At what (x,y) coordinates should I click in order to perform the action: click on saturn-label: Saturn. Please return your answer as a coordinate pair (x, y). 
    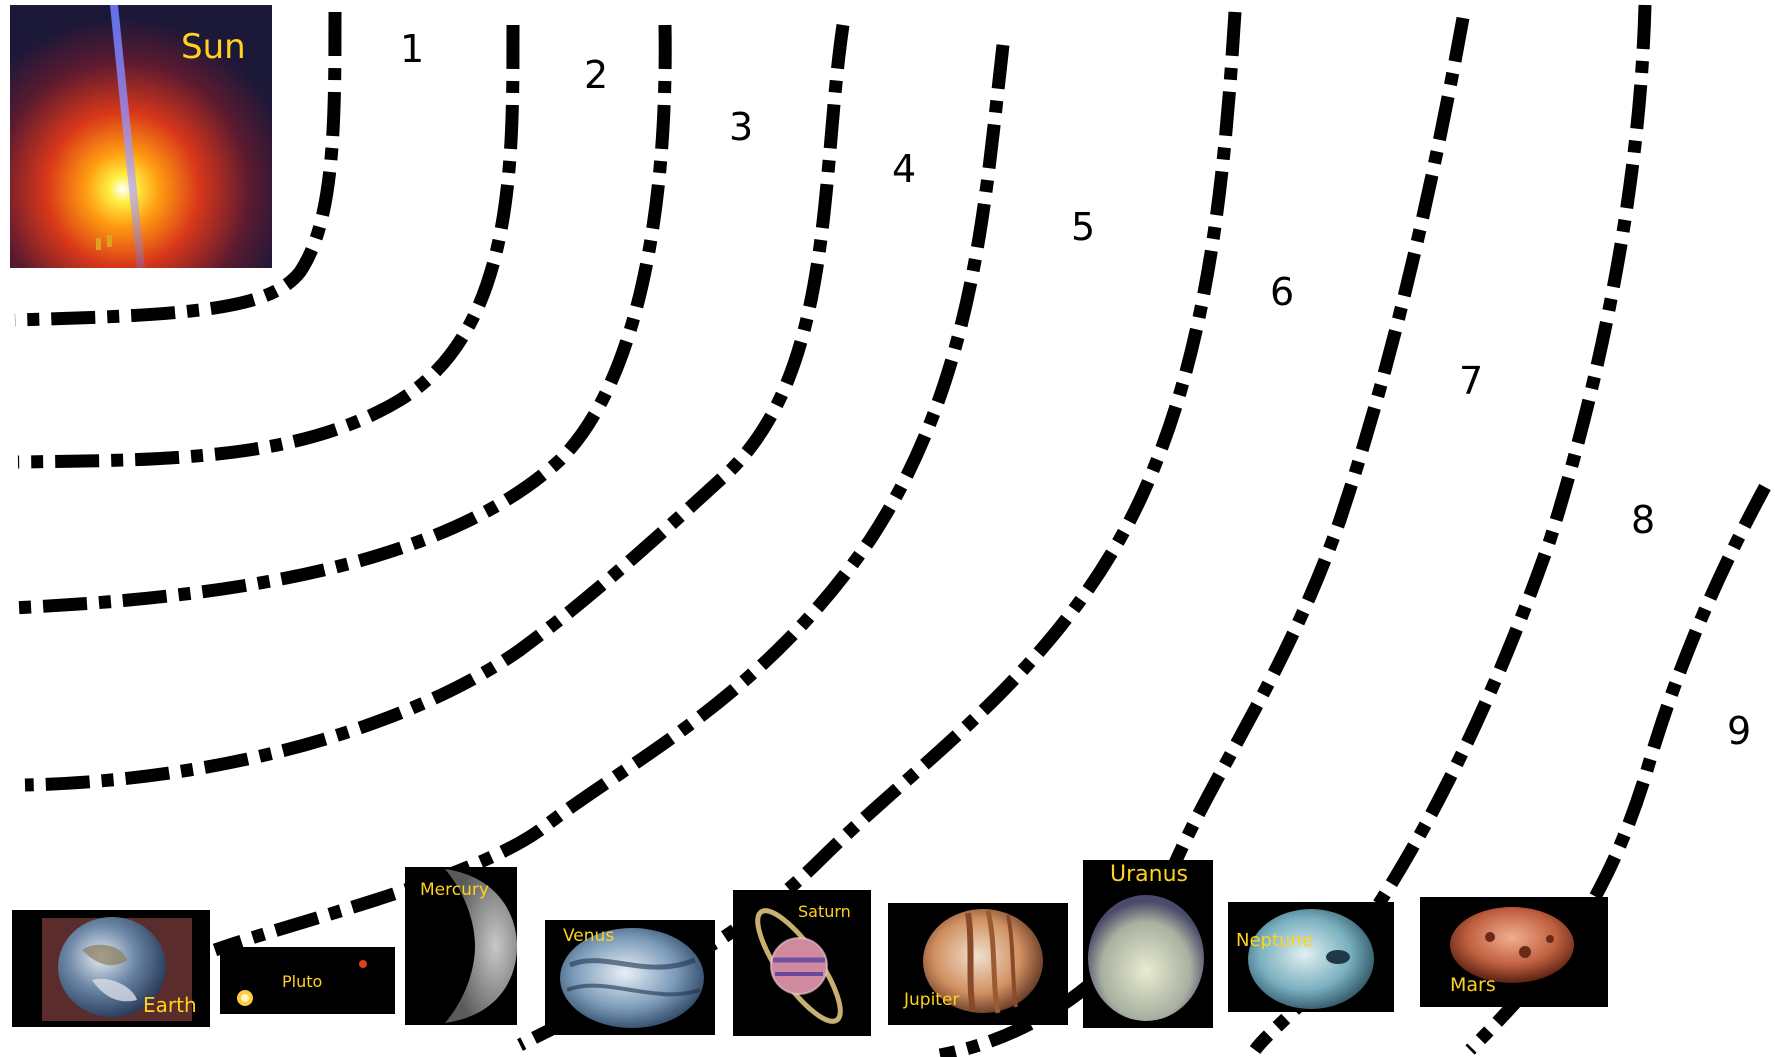
    Looking at the image, I should click on (824, 911).